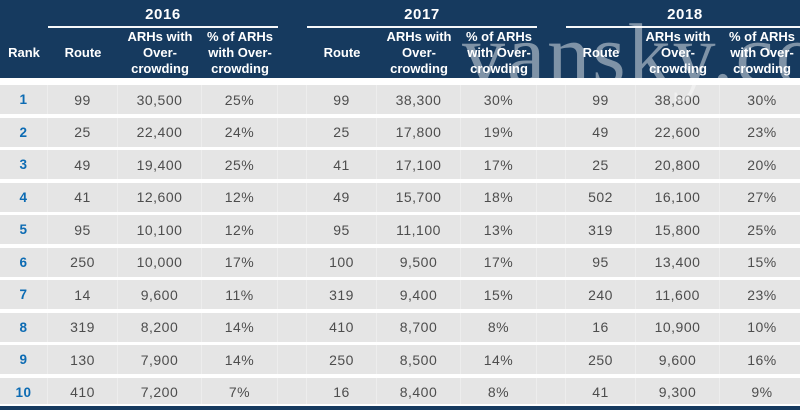  I want to click on rank-cell: 7, so click(24, 294).